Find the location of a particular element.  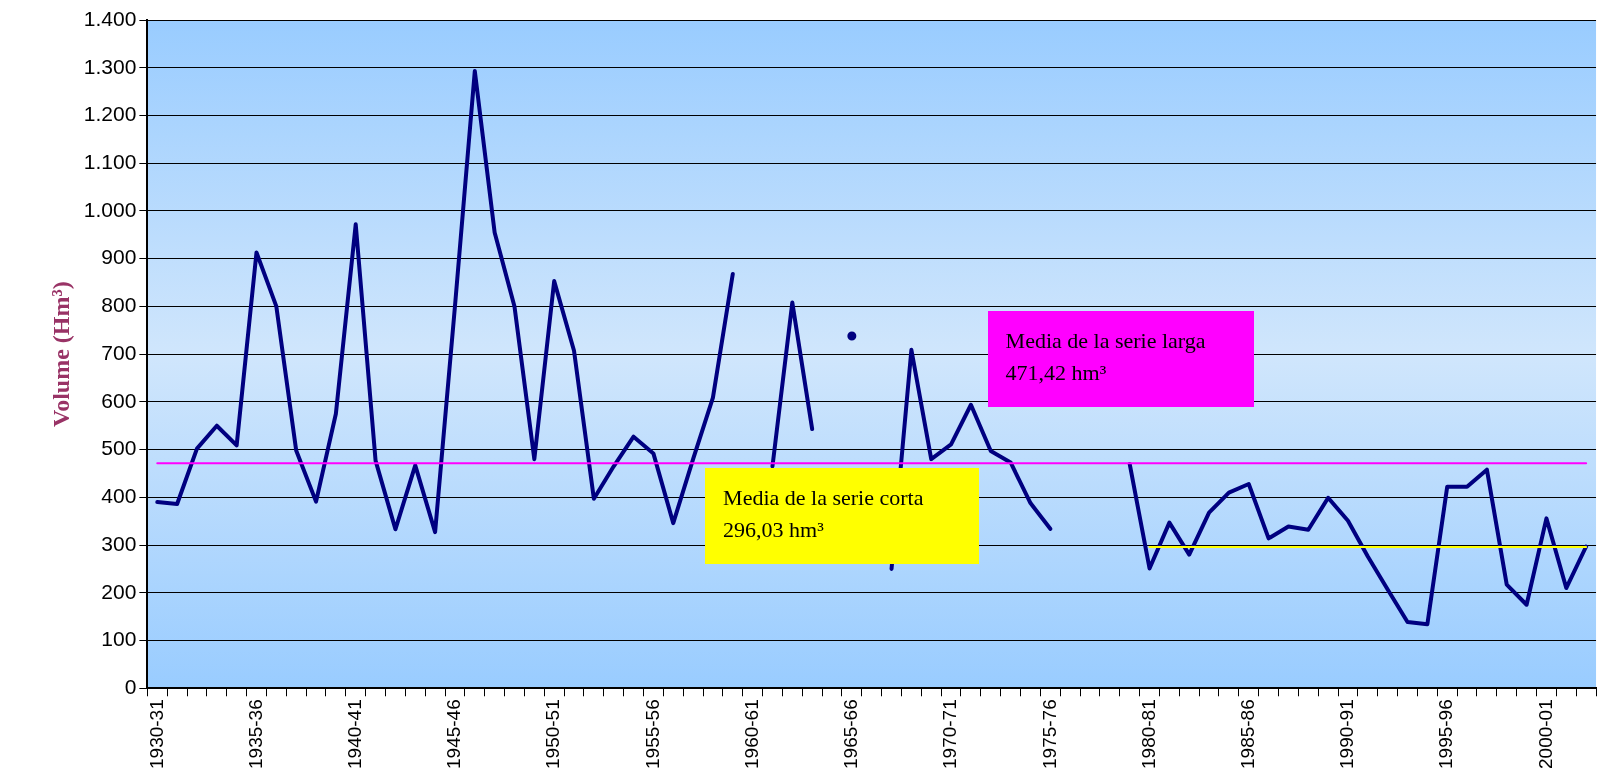

x-tick-label: 1935-36 is located at coordinates (255, 734).